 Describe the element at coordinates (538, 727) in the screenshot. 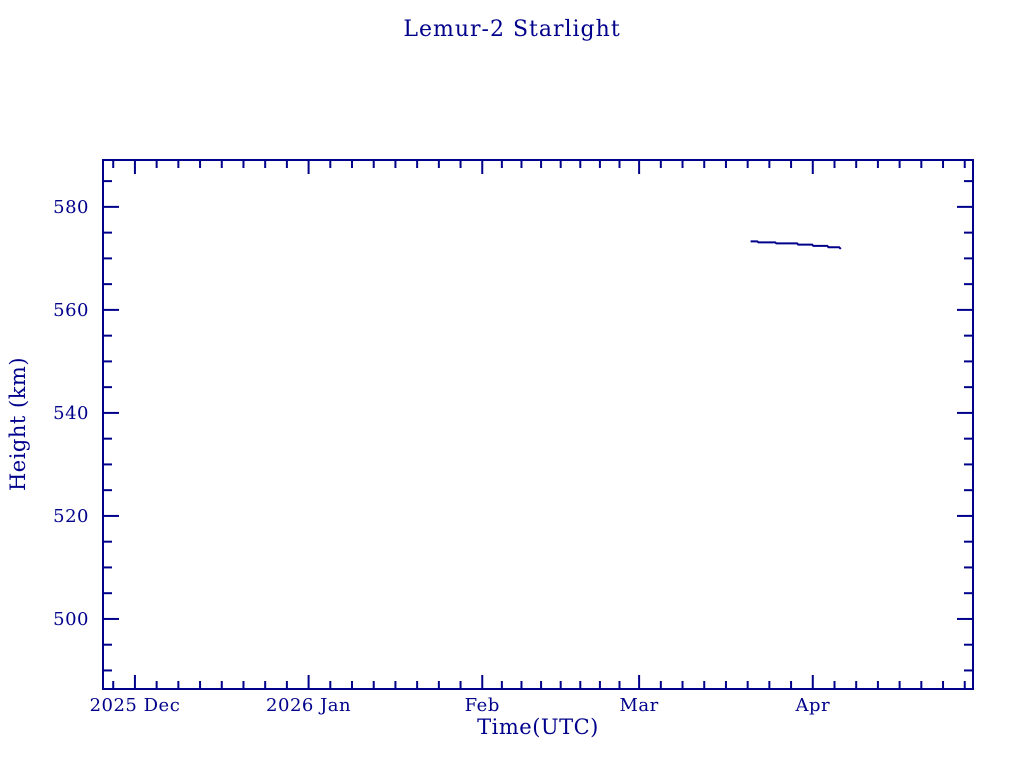

I see `x-axis-label: Time(UTC)` at that location.